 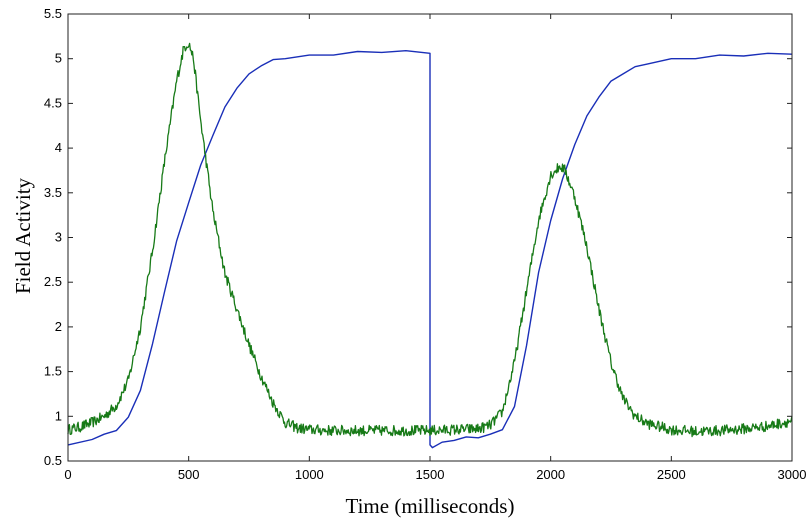 I want to click on x-tick-label: 1000, so click(x=309, y=474).